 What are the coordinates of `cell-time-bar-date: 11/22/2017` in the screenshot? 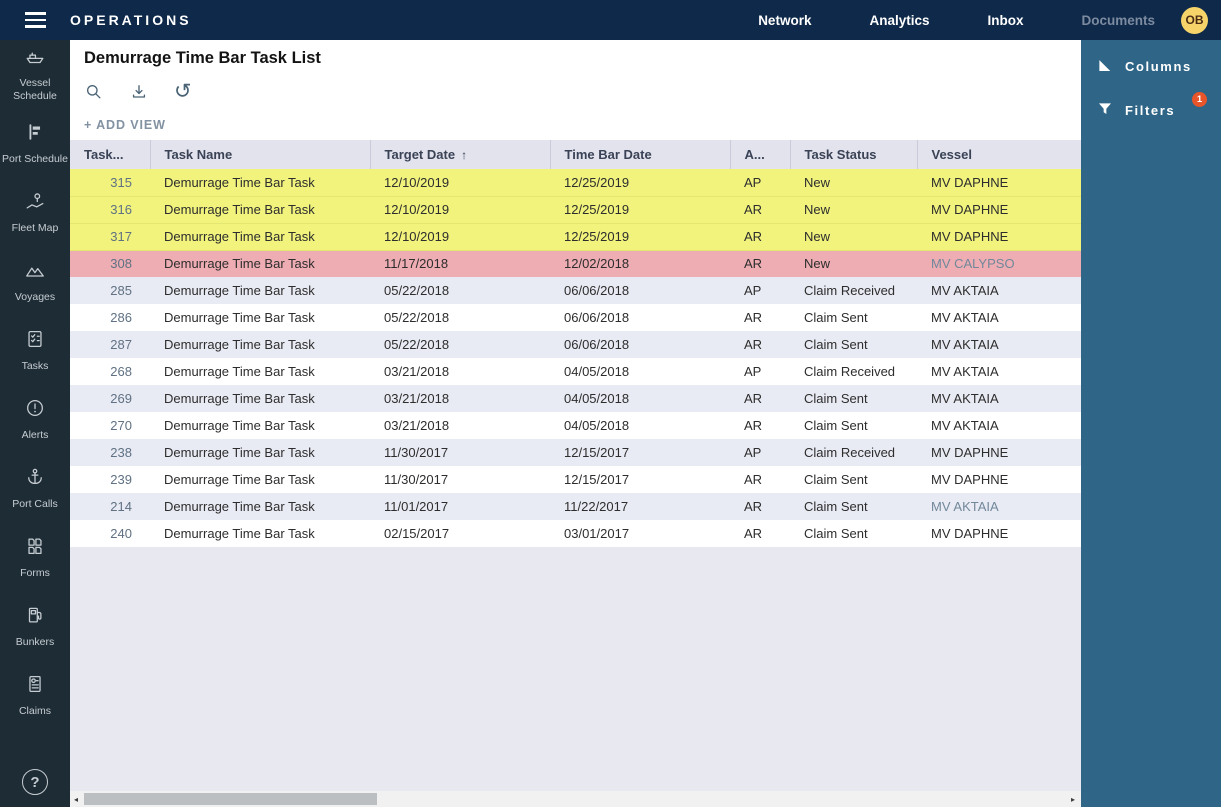 It's located at (596, 506).